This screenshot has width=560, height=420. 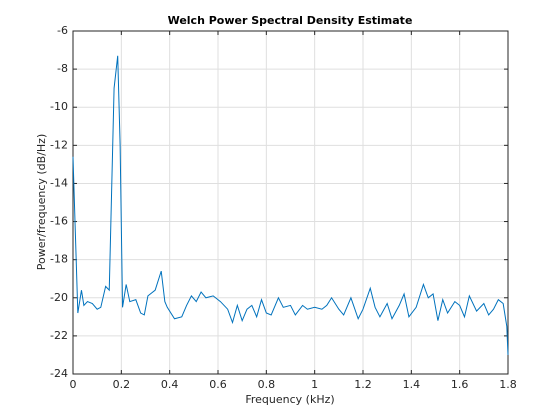 What do you see at coordinates (59, 335) in the screenshot?
I see `y-tick-label: -22` at bounding box center [59, 335].